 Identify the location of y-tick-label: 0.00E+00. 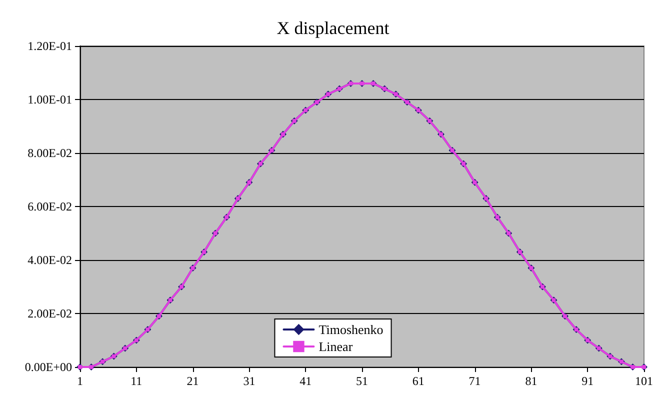
(48, 367).